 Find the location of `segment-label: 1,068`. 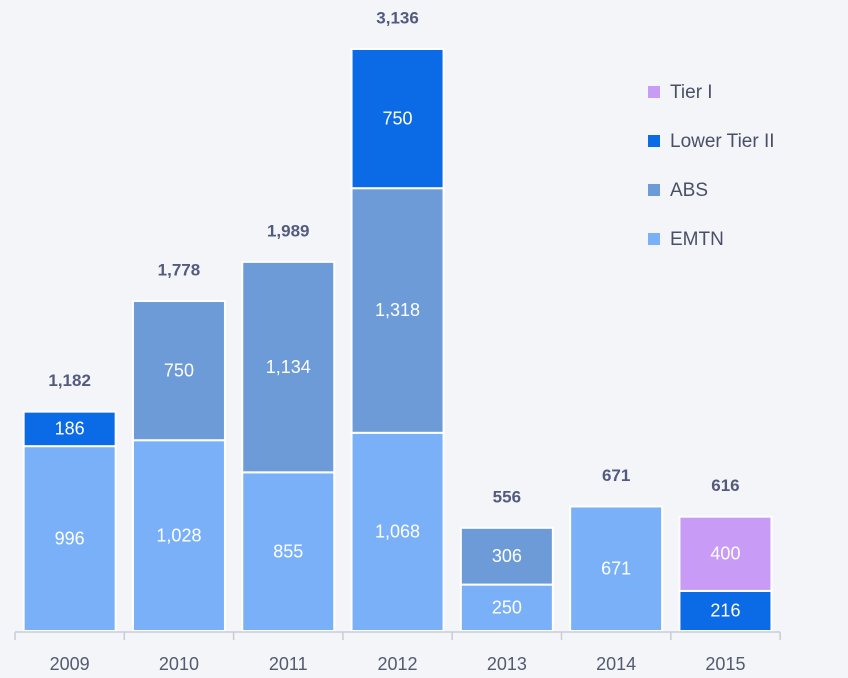

segment-label: 1,068 is located at coordinates (397, 532).